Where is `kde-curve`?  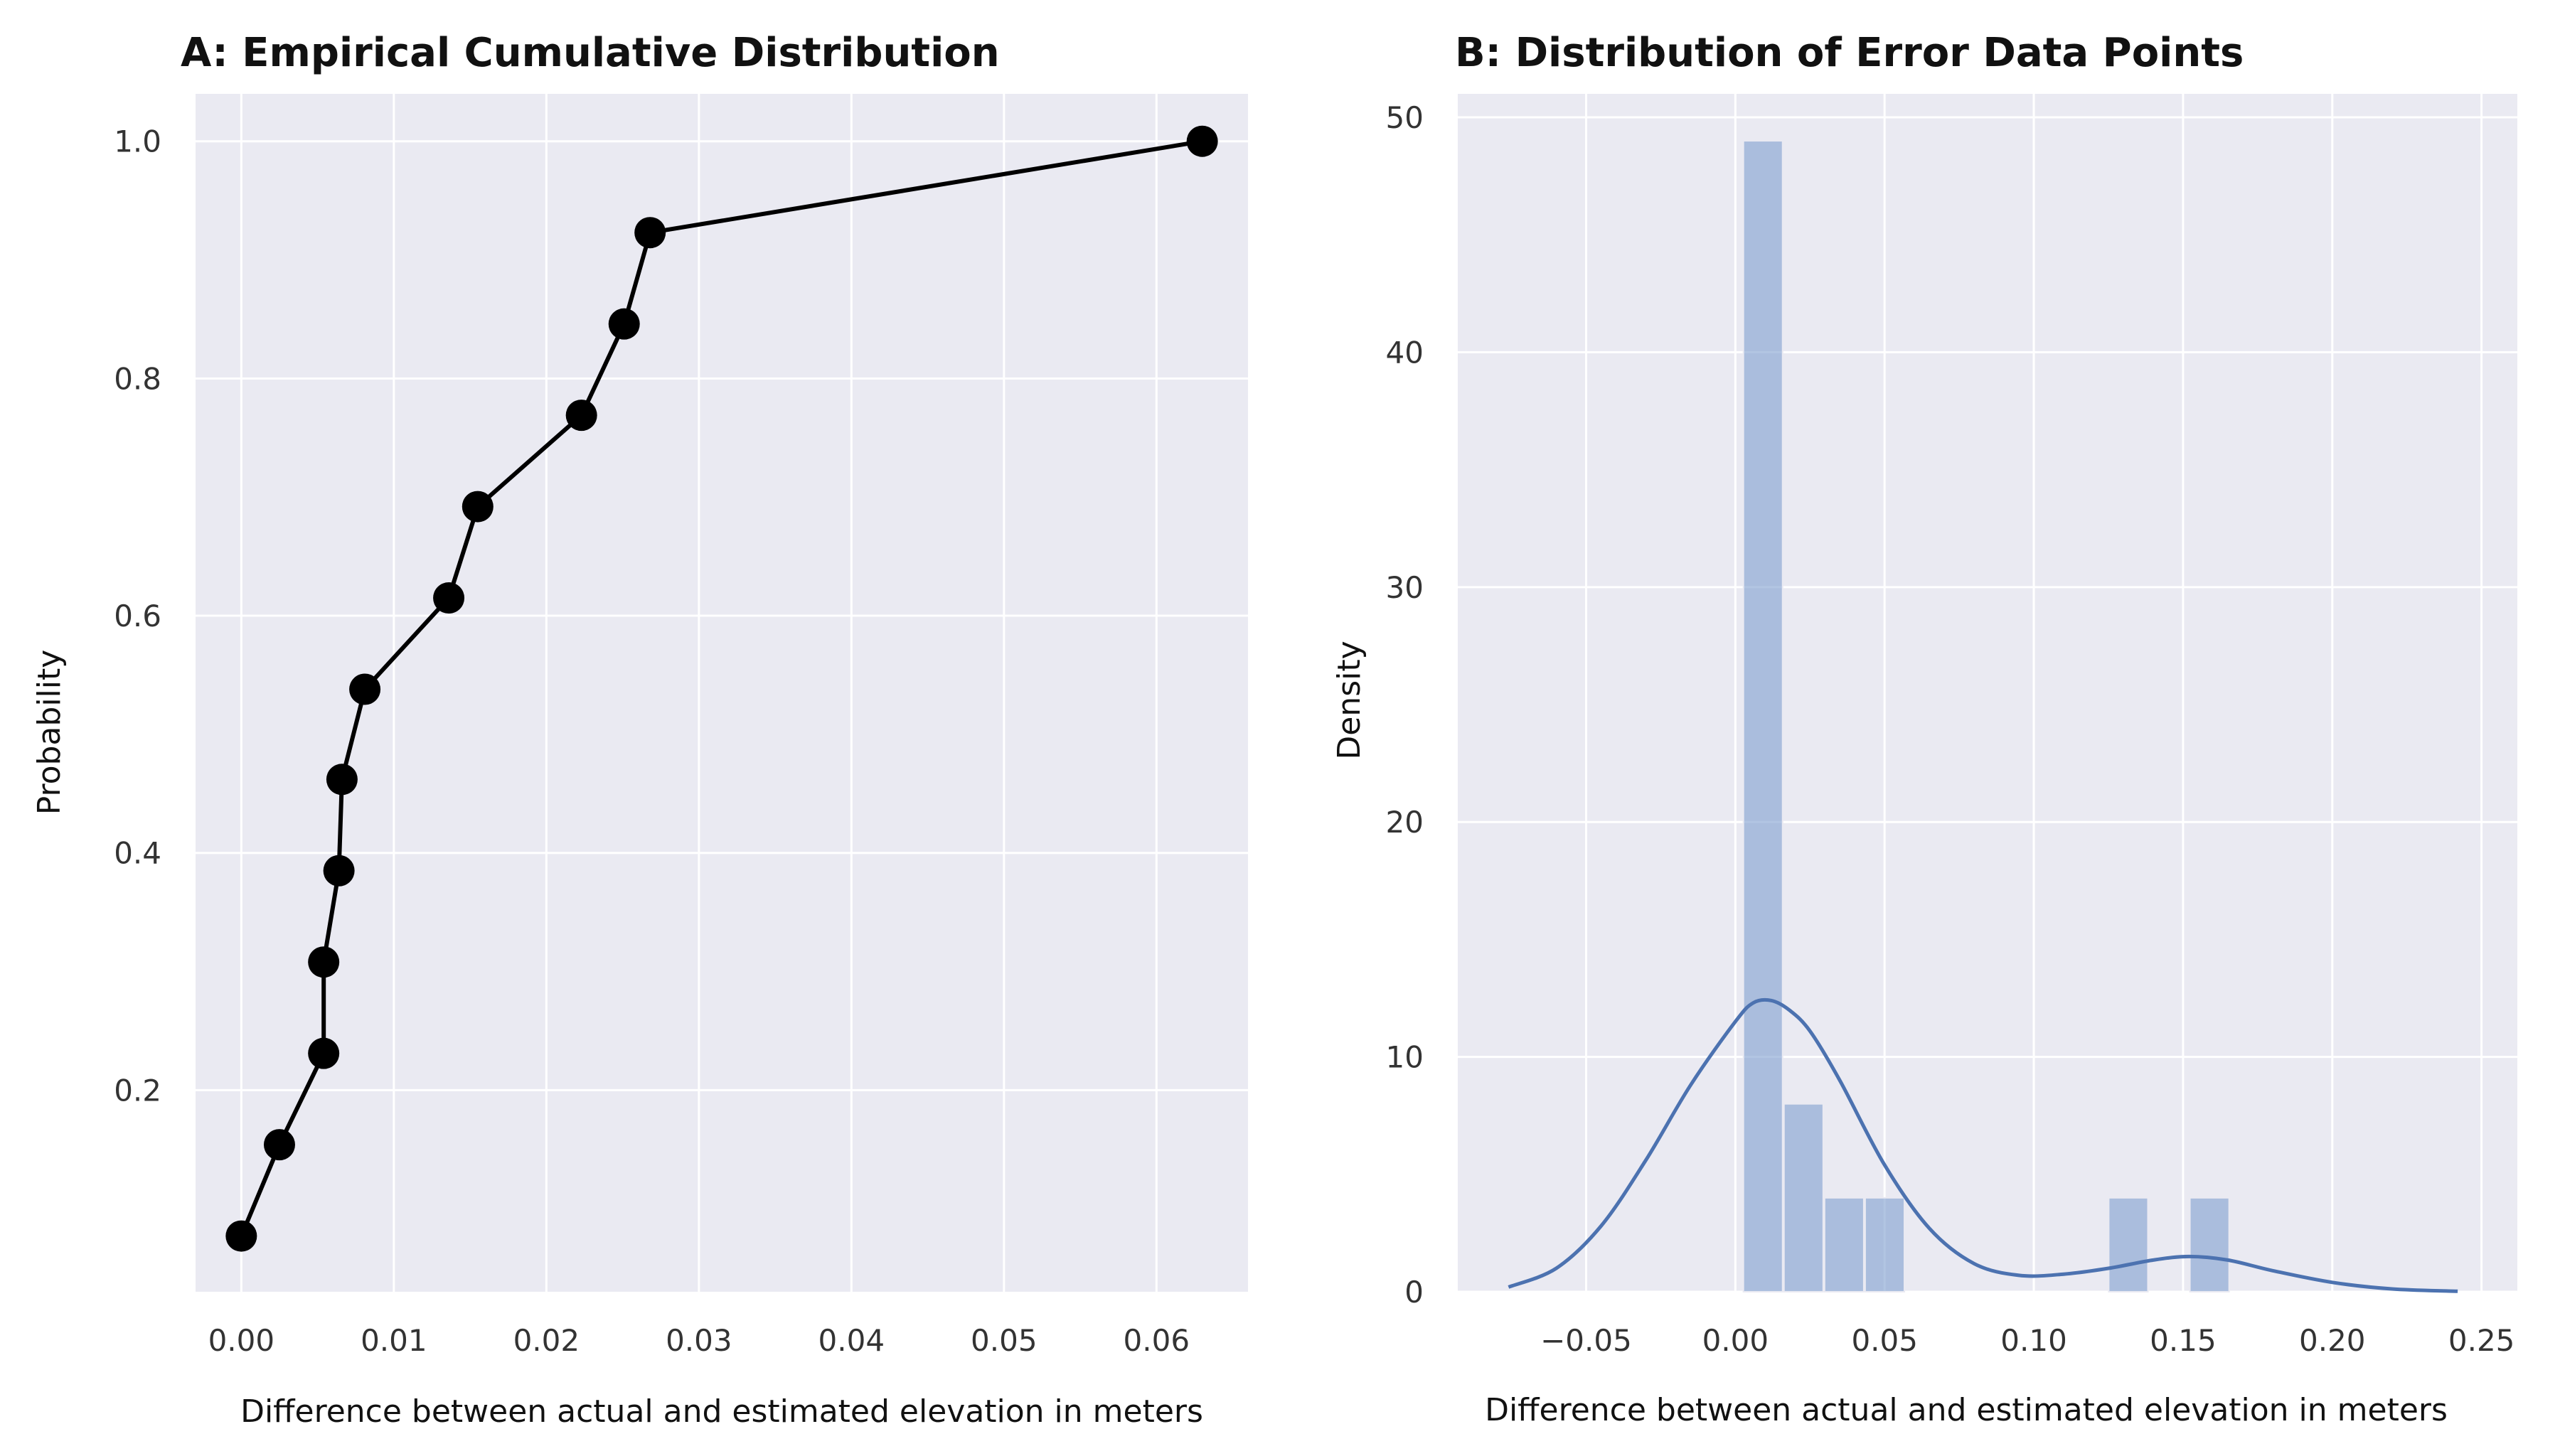 kde-curve is located at coordinates (1983, 1145).